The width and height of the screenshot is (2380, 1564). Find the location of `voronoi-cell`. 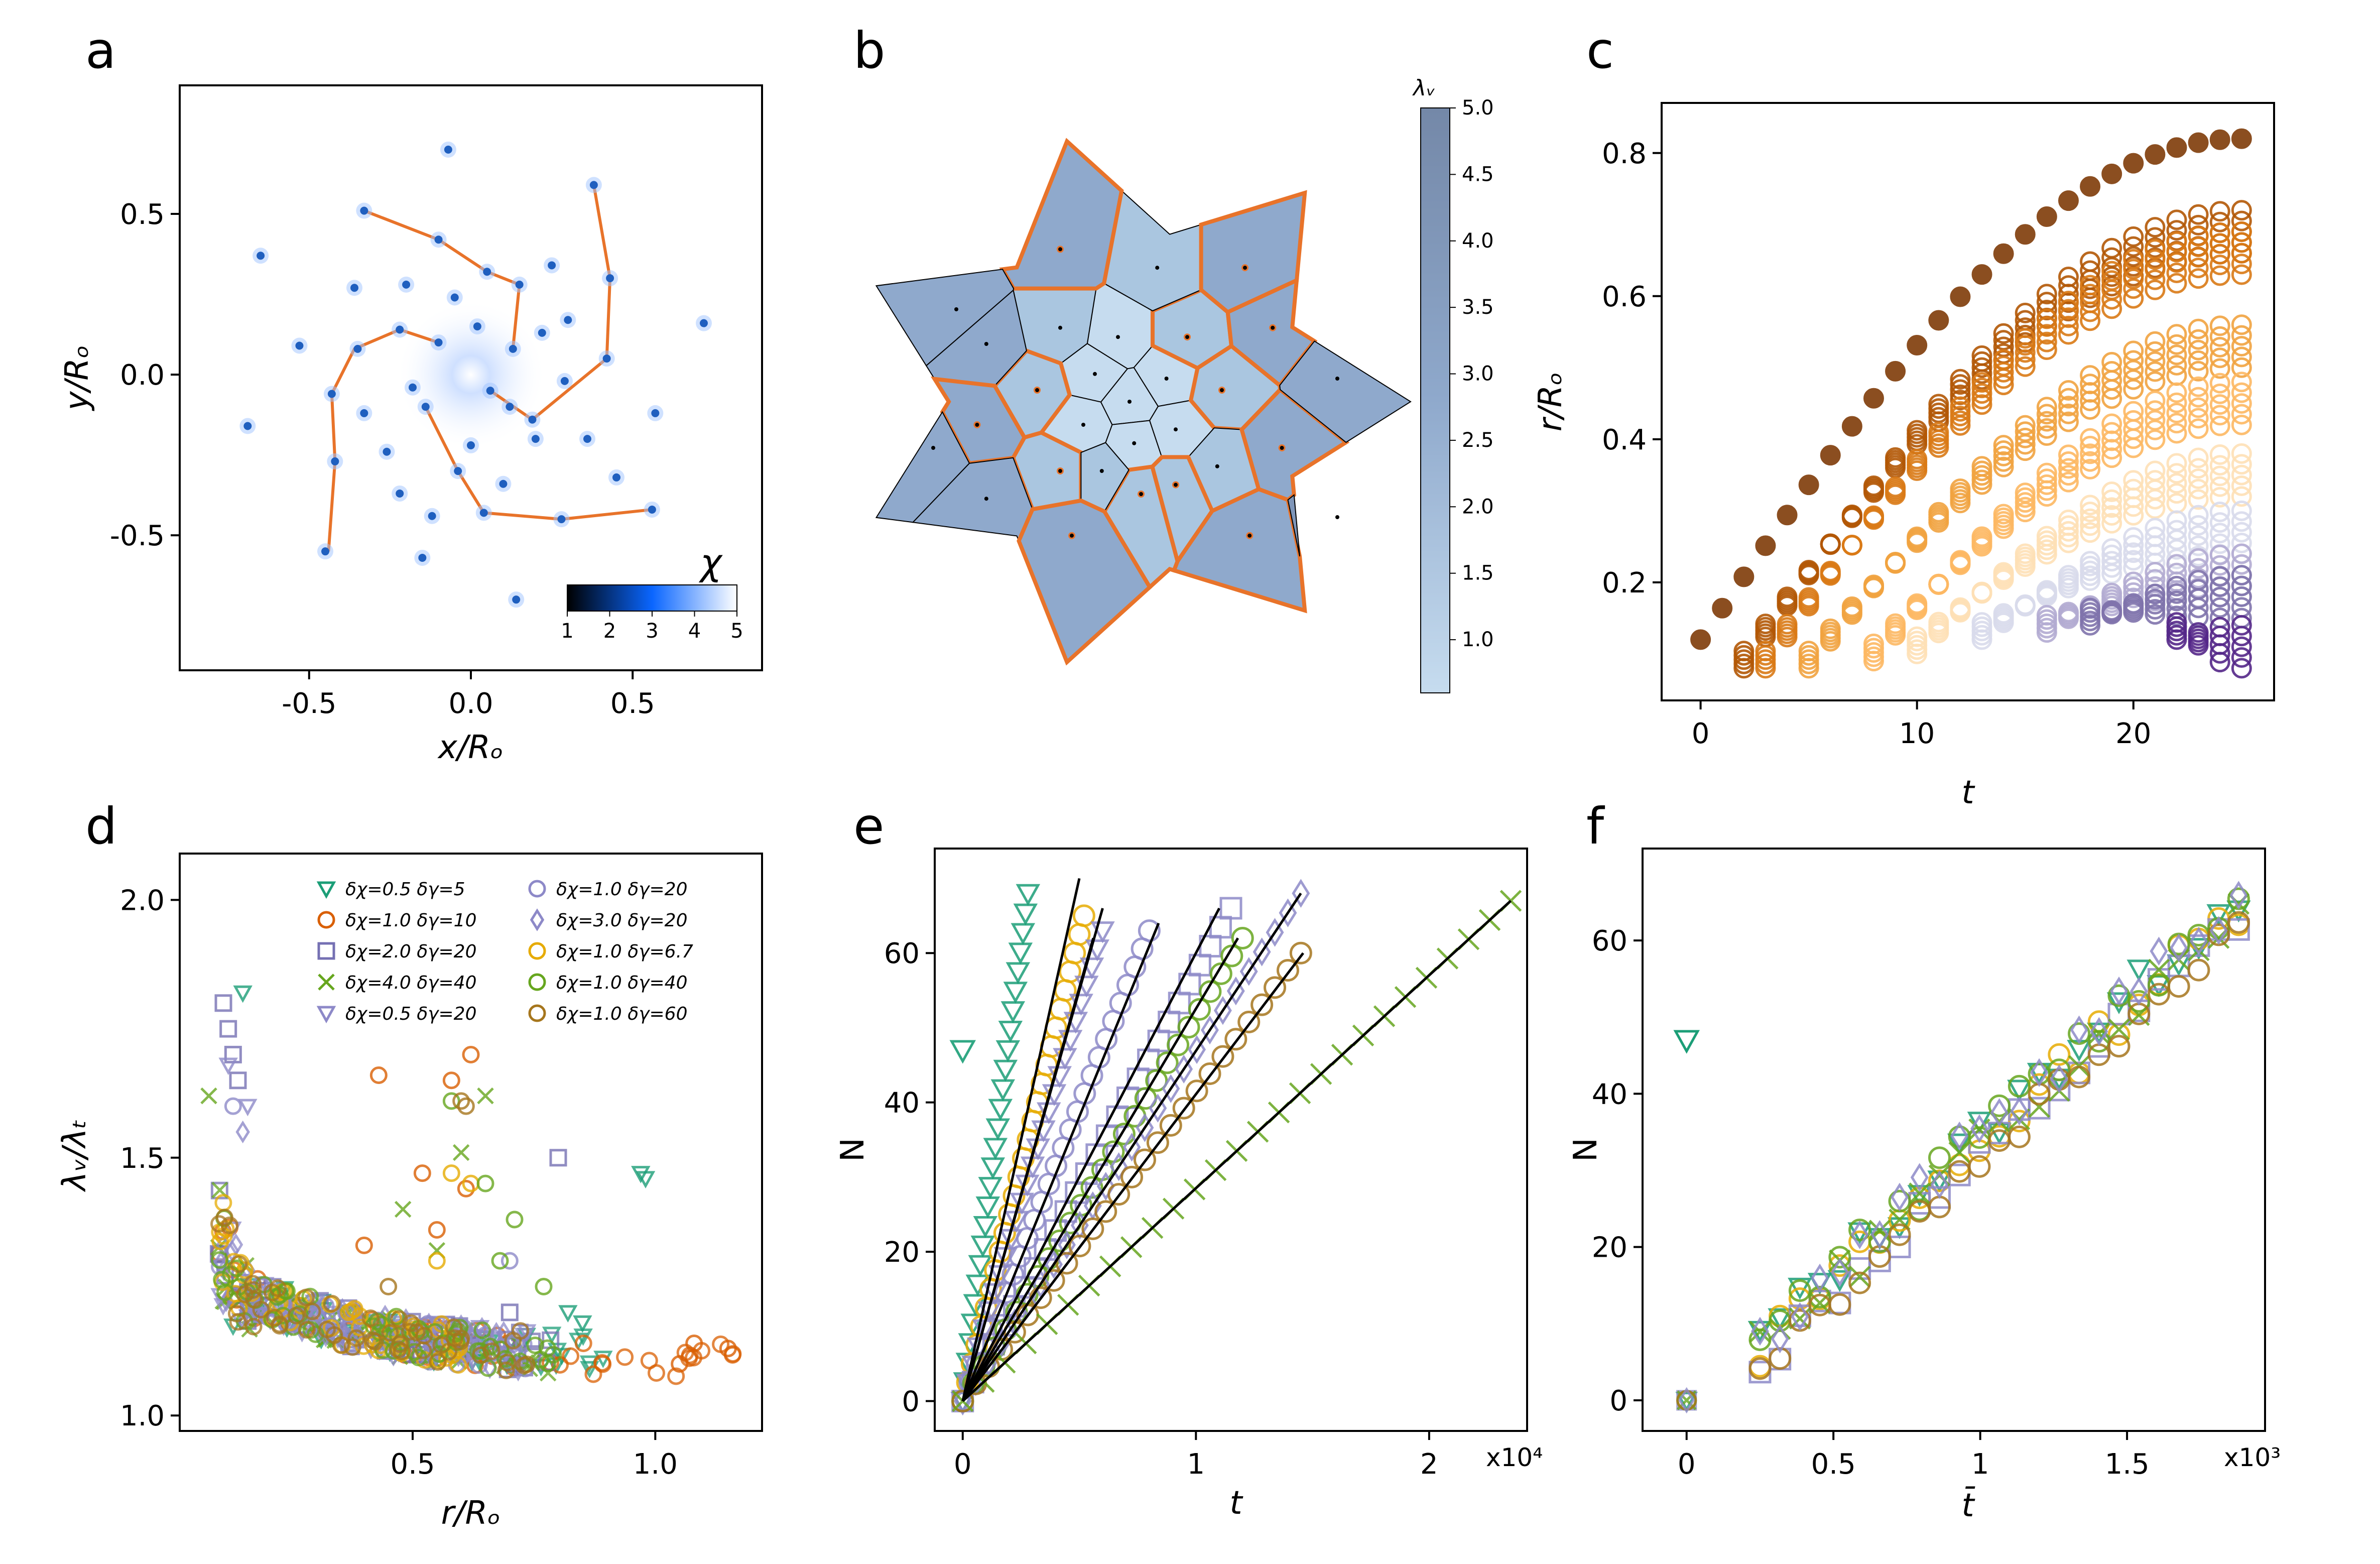

voronoi-cell is located at coordinates (945, 318).